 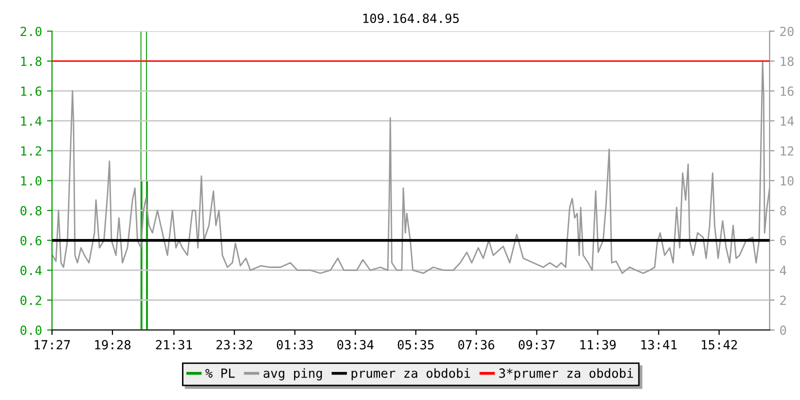 What do you see at coordinates (174, 345) in the screenshot?
I see `x-tick-label: 21:31` at bounding box center [174, 345].